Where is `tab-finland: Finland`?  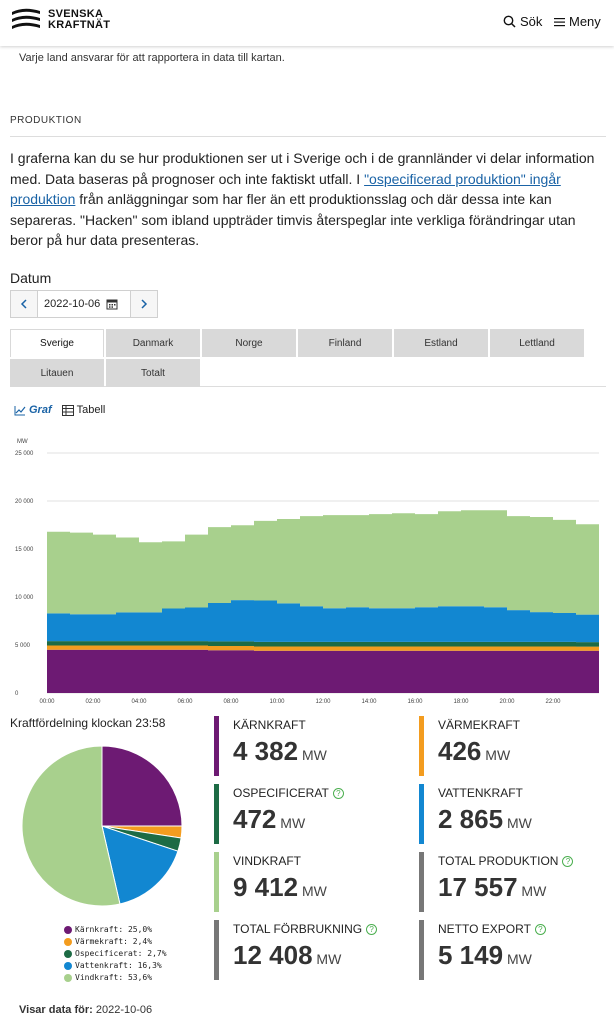 tab-finland: Finland is located at coordinates (345, 343).